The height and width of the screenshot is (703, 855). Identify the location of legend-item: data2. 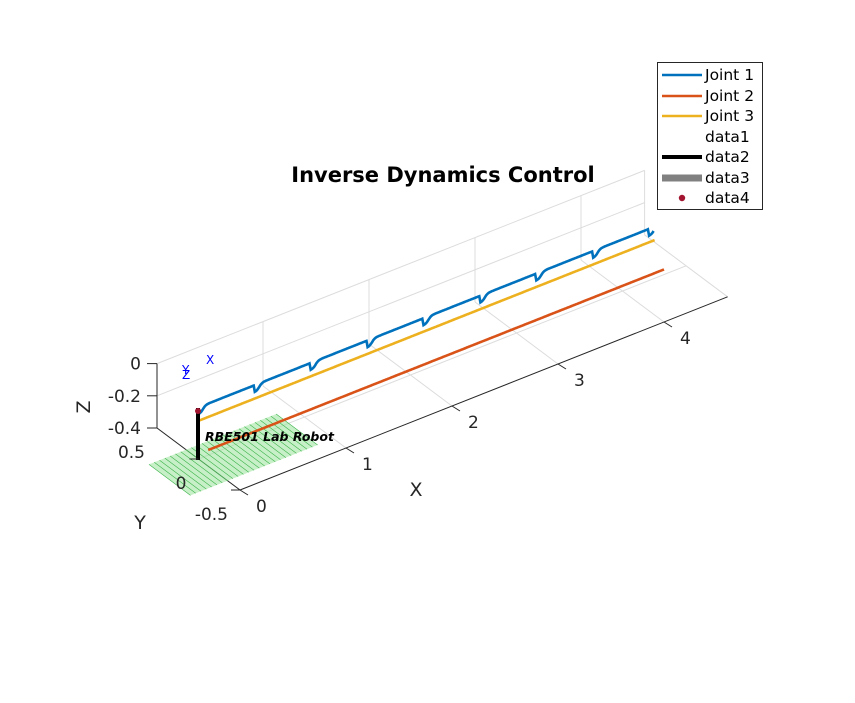
(711, 157).